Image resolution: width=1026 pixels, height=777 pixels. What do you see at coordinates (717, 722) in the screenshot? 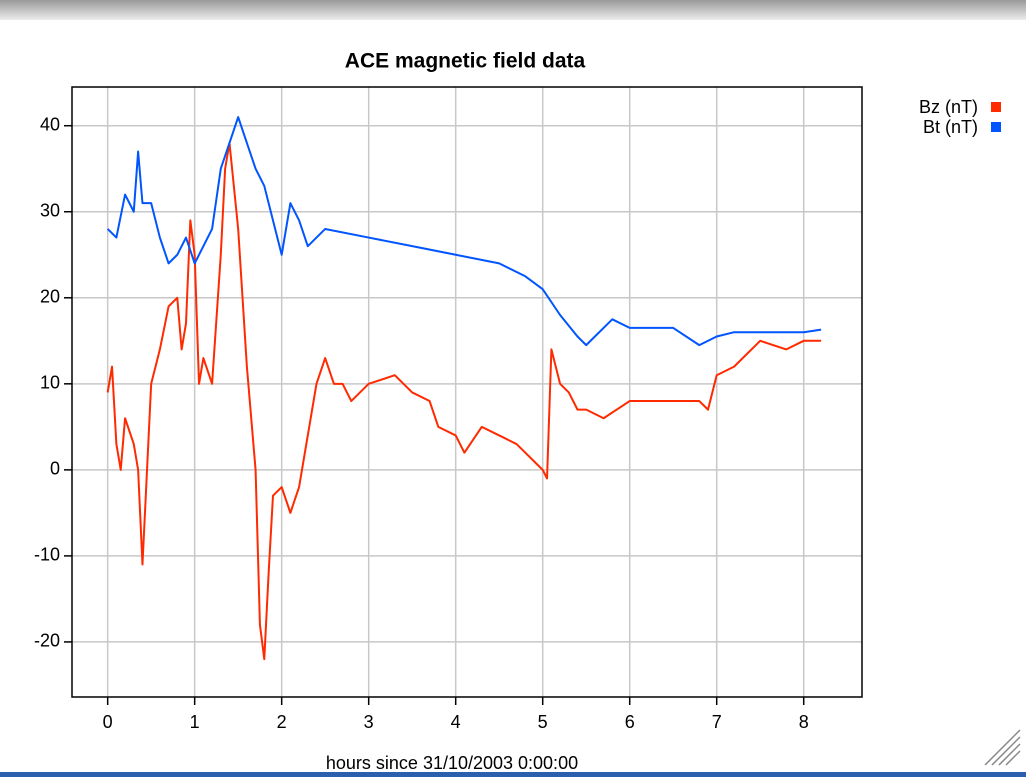
I see `x-tick-label: 7` at bounding box center [717, 722].